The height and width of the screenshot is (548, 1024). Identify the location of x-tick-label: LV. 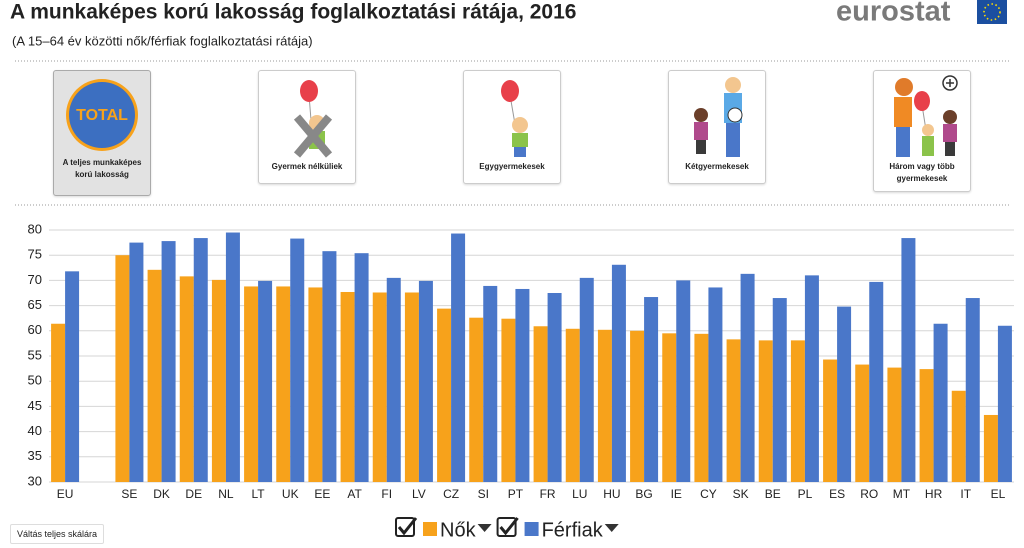
(419, 494).